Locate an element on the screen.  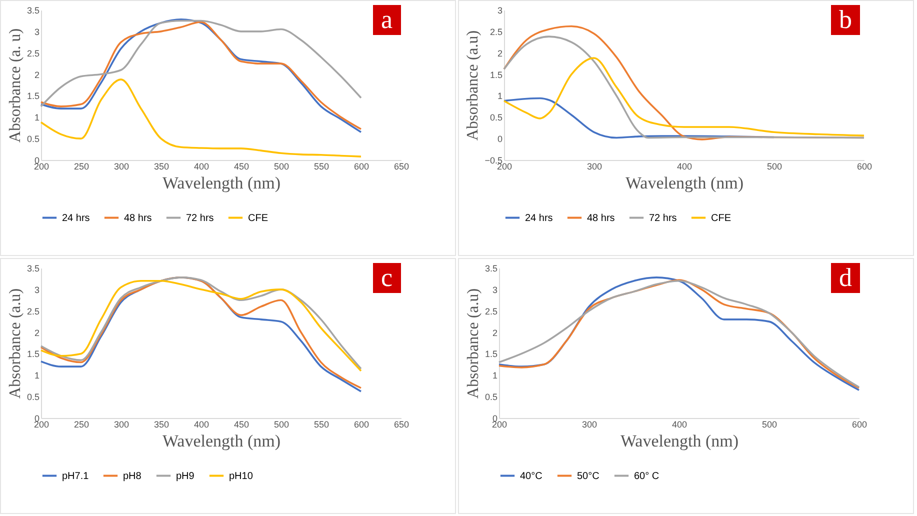
y-tick-label: 0 is located at coordinates (499, 139).